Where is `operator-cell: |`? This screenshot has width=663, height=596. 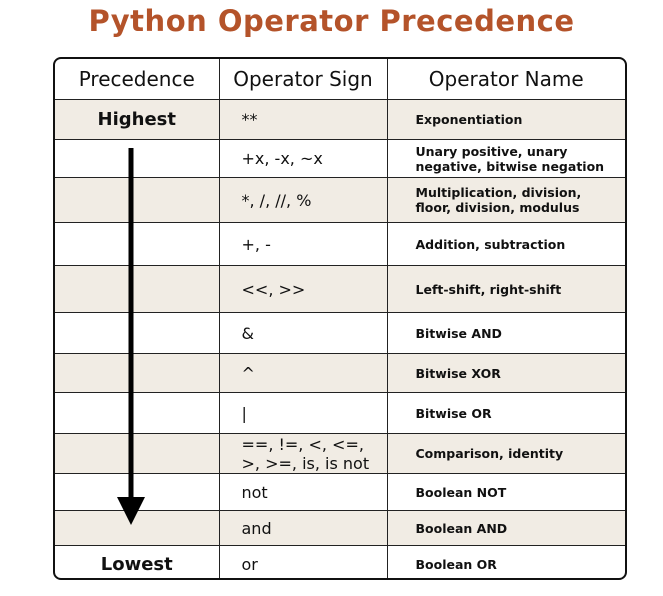 operator-cell: | is located at coordinates (303, 413).